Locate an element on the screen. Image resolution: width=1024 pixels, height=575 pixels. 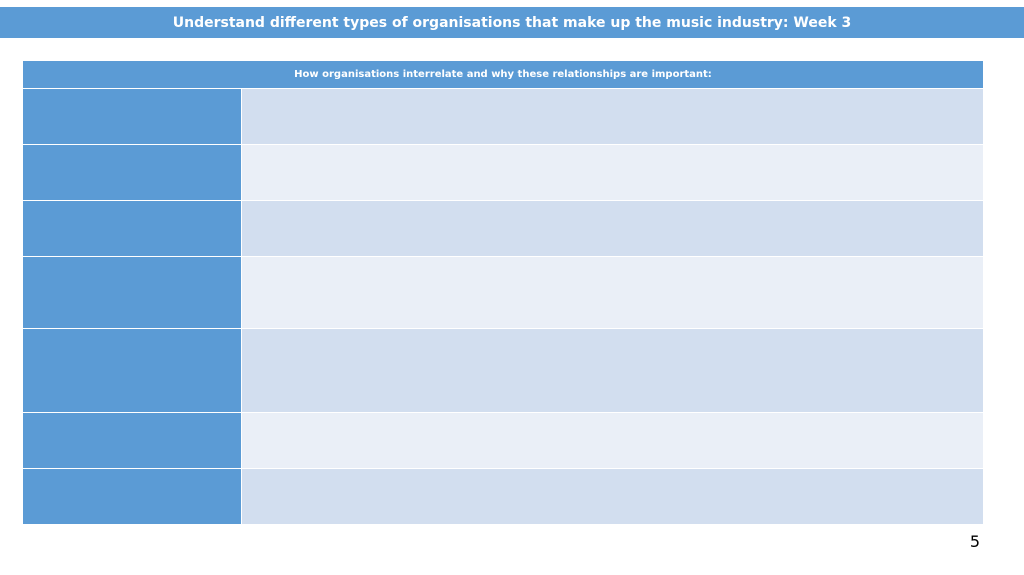
page-number: 5 is located at coordinates (975, 541).